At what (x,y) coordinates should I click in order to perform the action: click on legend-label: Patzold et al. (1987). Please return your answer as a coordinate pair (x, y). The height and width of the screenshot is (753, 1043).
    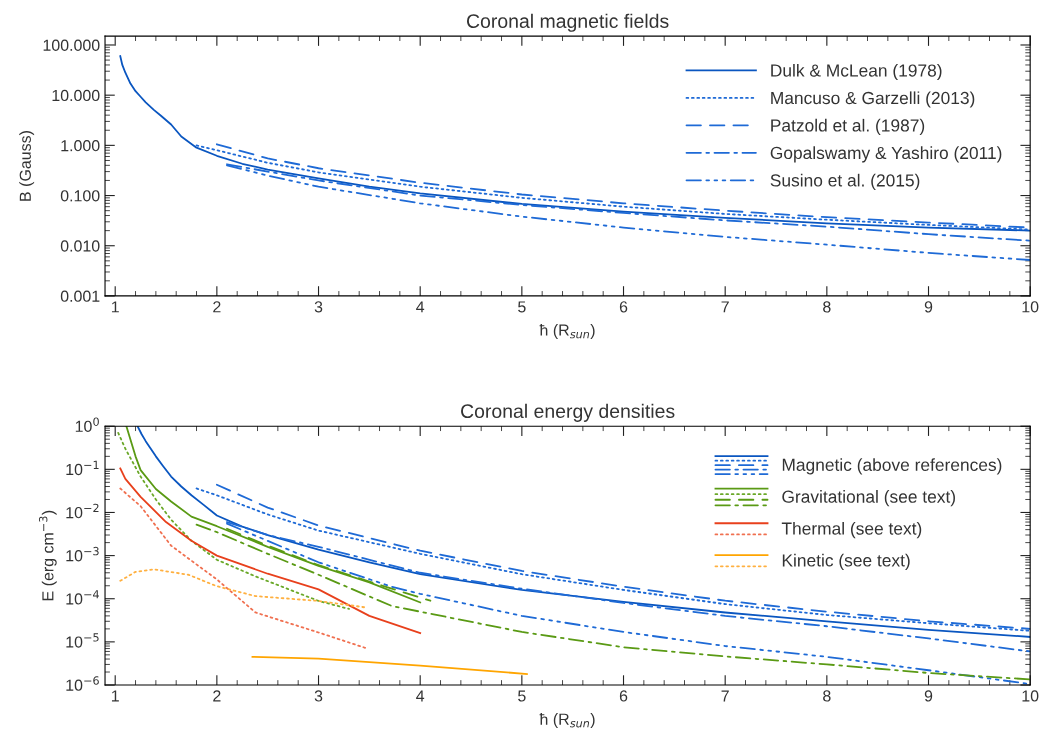
    Looking at the image, I should click on (848, 127).